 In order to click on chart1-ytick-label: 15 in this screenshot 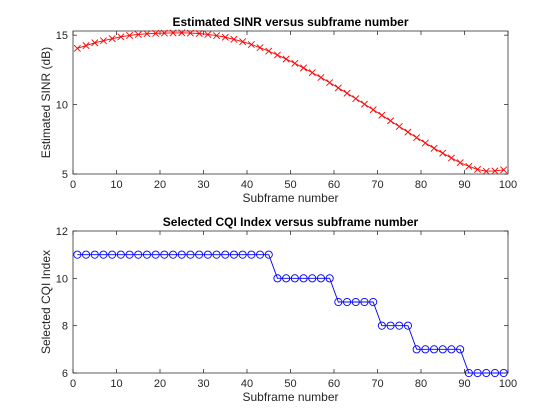, I will do `click(62, 36)`.